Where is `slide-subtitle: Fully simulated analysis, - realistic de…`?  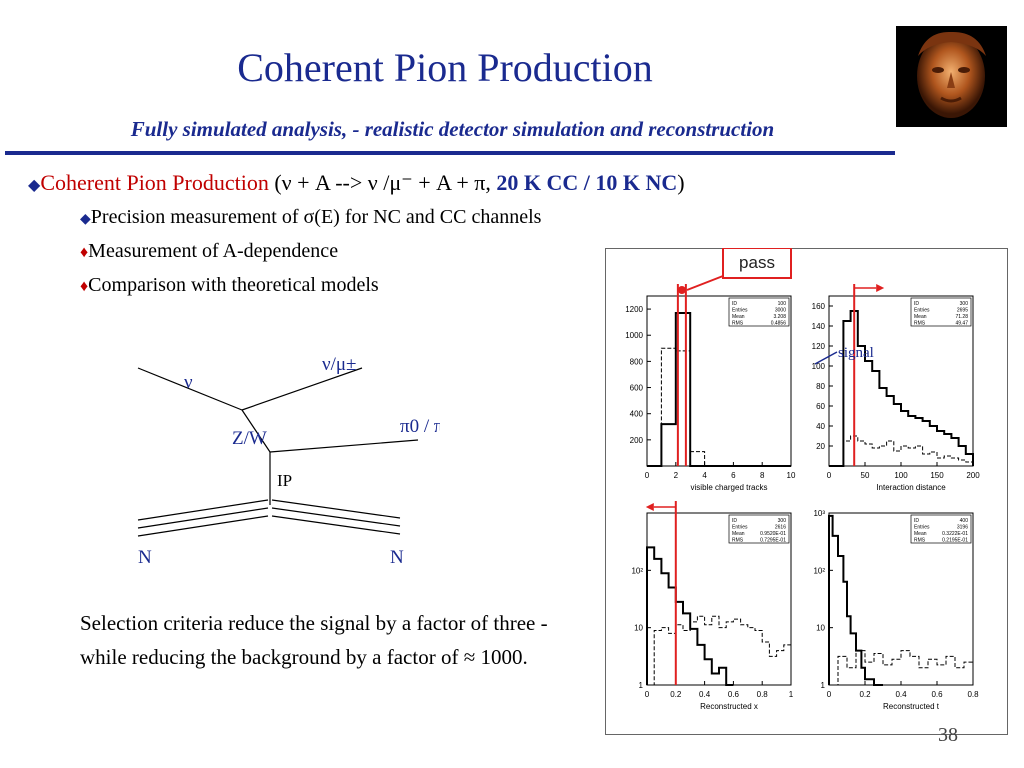
slide-subtitle: Fully simulated analysis, - realistic de… is located at coordinates (452, 129).